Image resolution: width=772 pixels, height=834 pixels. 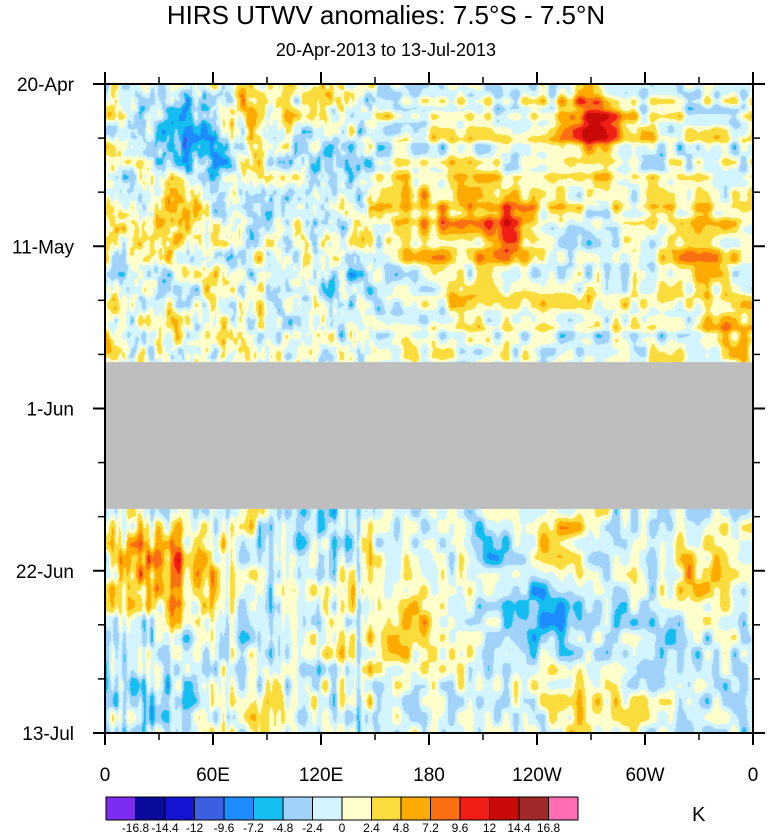 What do you see at coordinates (224, 827) in the screenshot?
I see `colorbar-label: -9.6` at bounding box center [224, 827].